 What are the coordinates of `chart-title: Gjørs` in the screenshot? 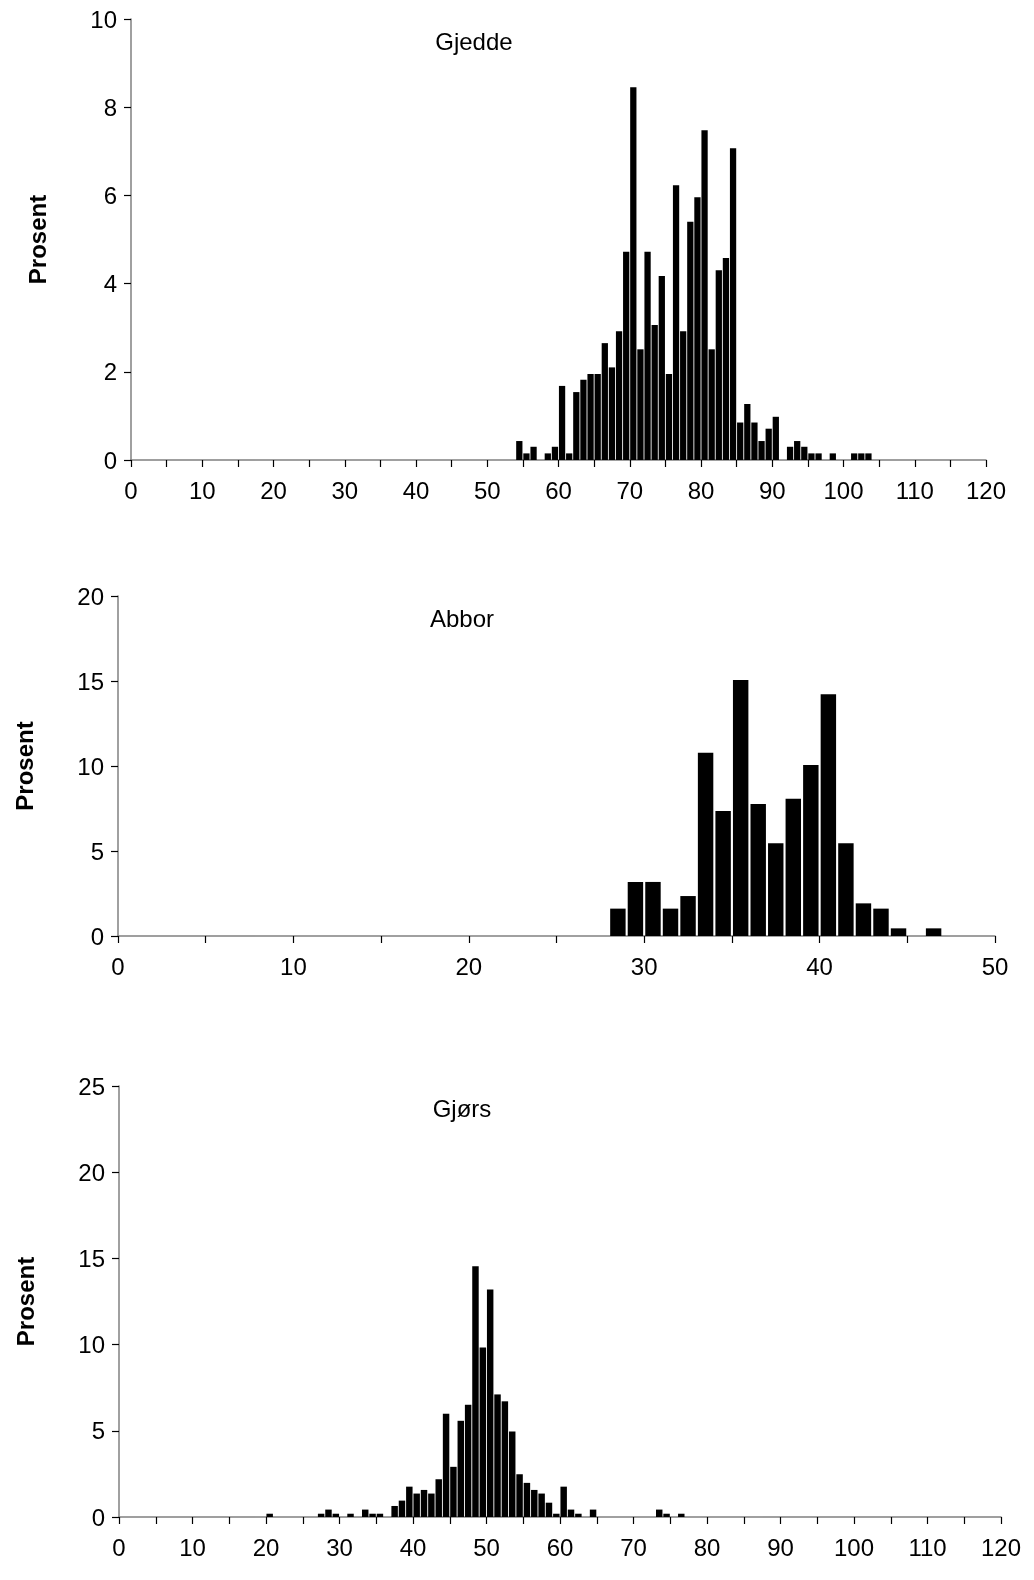 It's located at (462, 1108).